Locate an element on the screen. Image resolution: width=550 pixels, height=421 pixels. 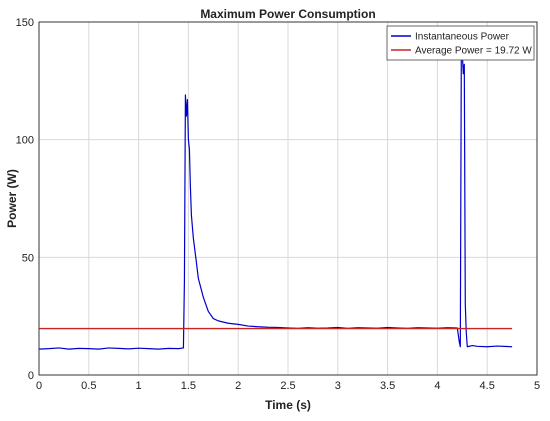
y-tick-label: 0 is located at coordinates (31, 376).